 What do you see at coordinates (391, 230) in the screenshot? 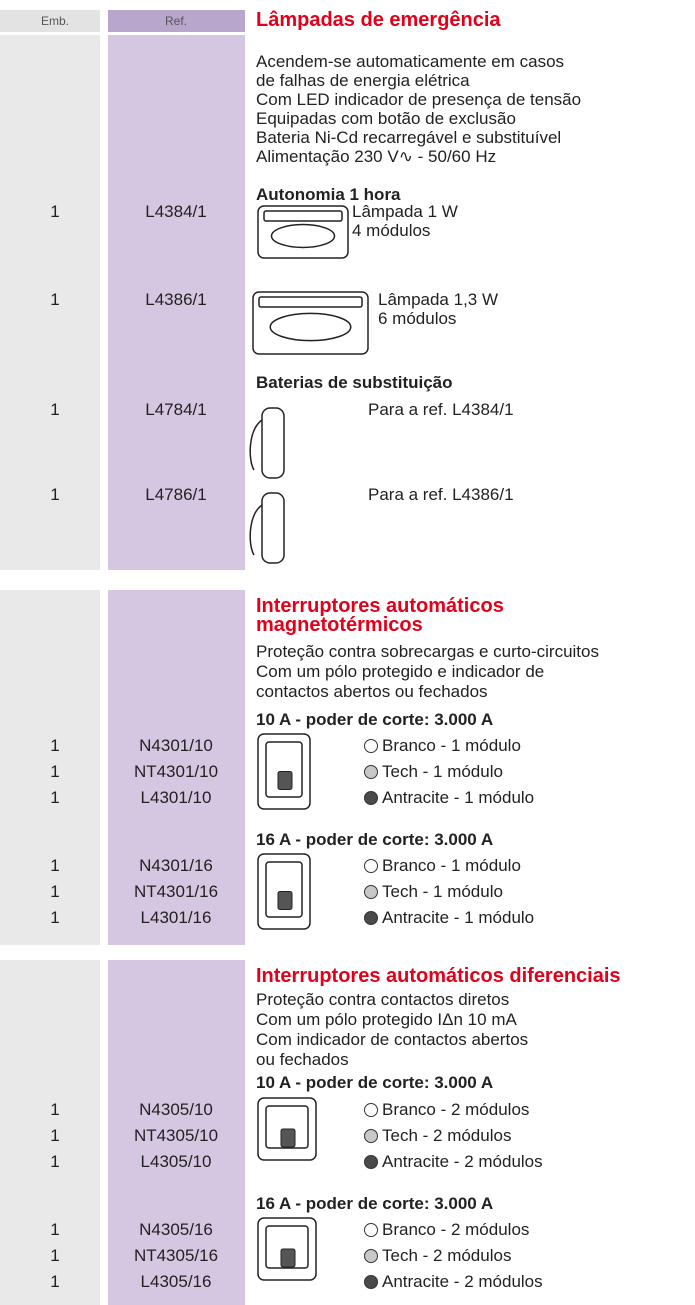
I see `item-text: 4 módulos` at bounding box center [391, 230].